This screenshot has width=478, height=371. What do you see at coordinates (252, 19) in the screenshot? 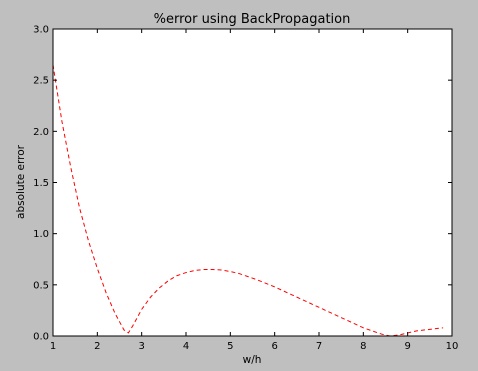
I see `chart-title: %error using BackPropagation` at bounding box center [252, 19].